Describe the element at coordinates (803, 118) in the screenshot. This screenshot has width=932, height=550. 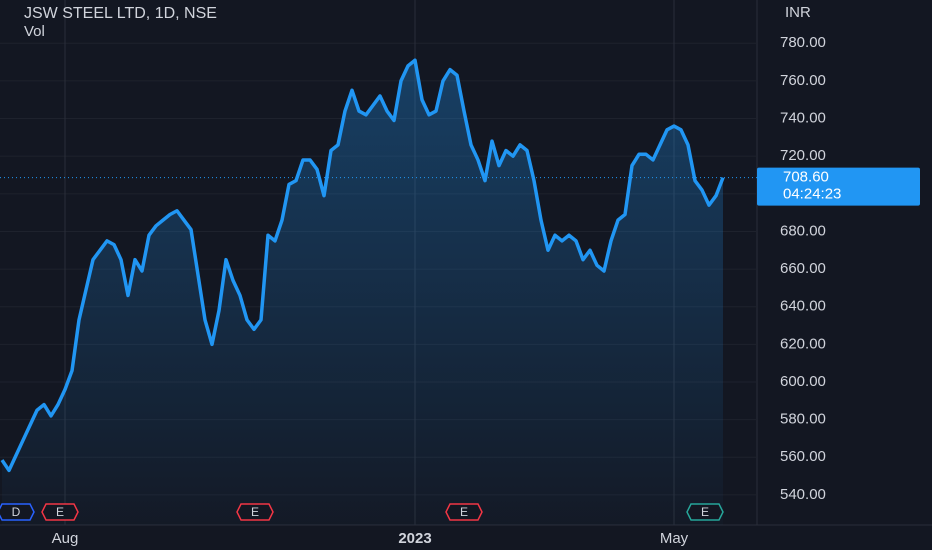
I see `y-tick-label: 740.00` at that location.